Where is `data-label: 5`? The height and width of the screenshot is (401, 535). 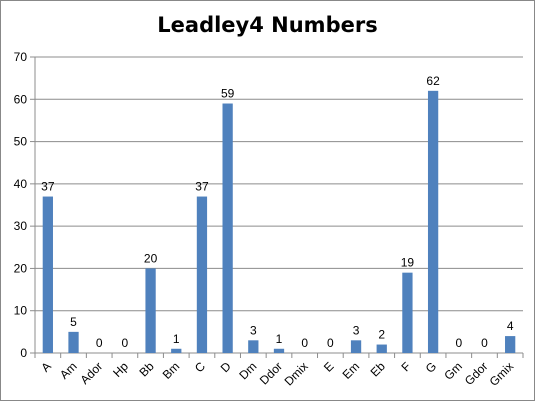
data-label: 5 is located at coordinates (73, 322).